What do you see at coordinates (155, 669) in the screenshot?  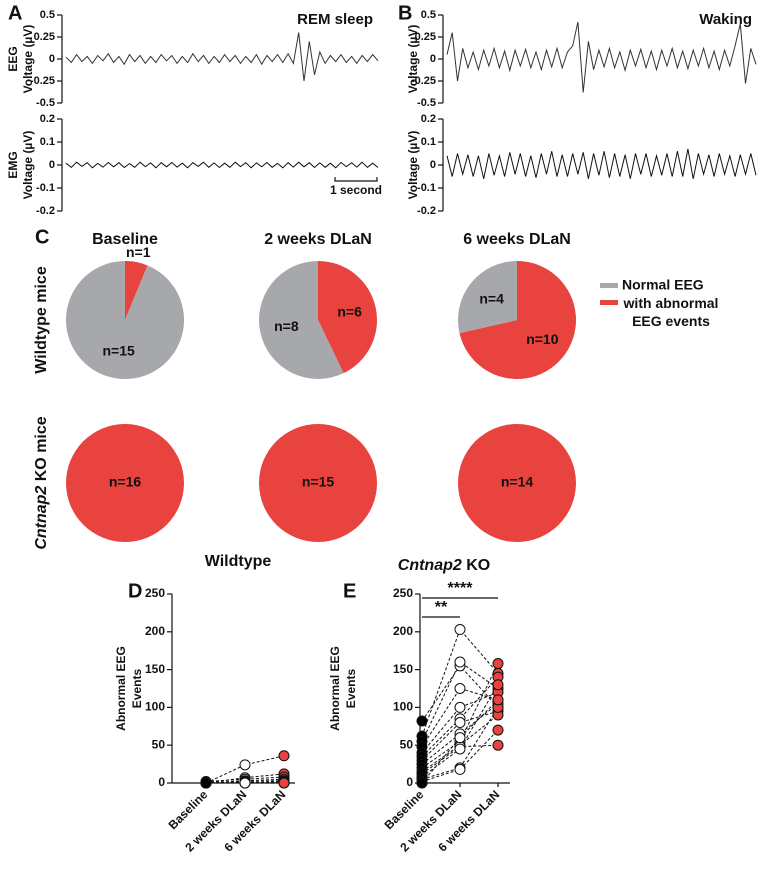 I see `y-tick-label: 150` at bounding box center [155, 669].